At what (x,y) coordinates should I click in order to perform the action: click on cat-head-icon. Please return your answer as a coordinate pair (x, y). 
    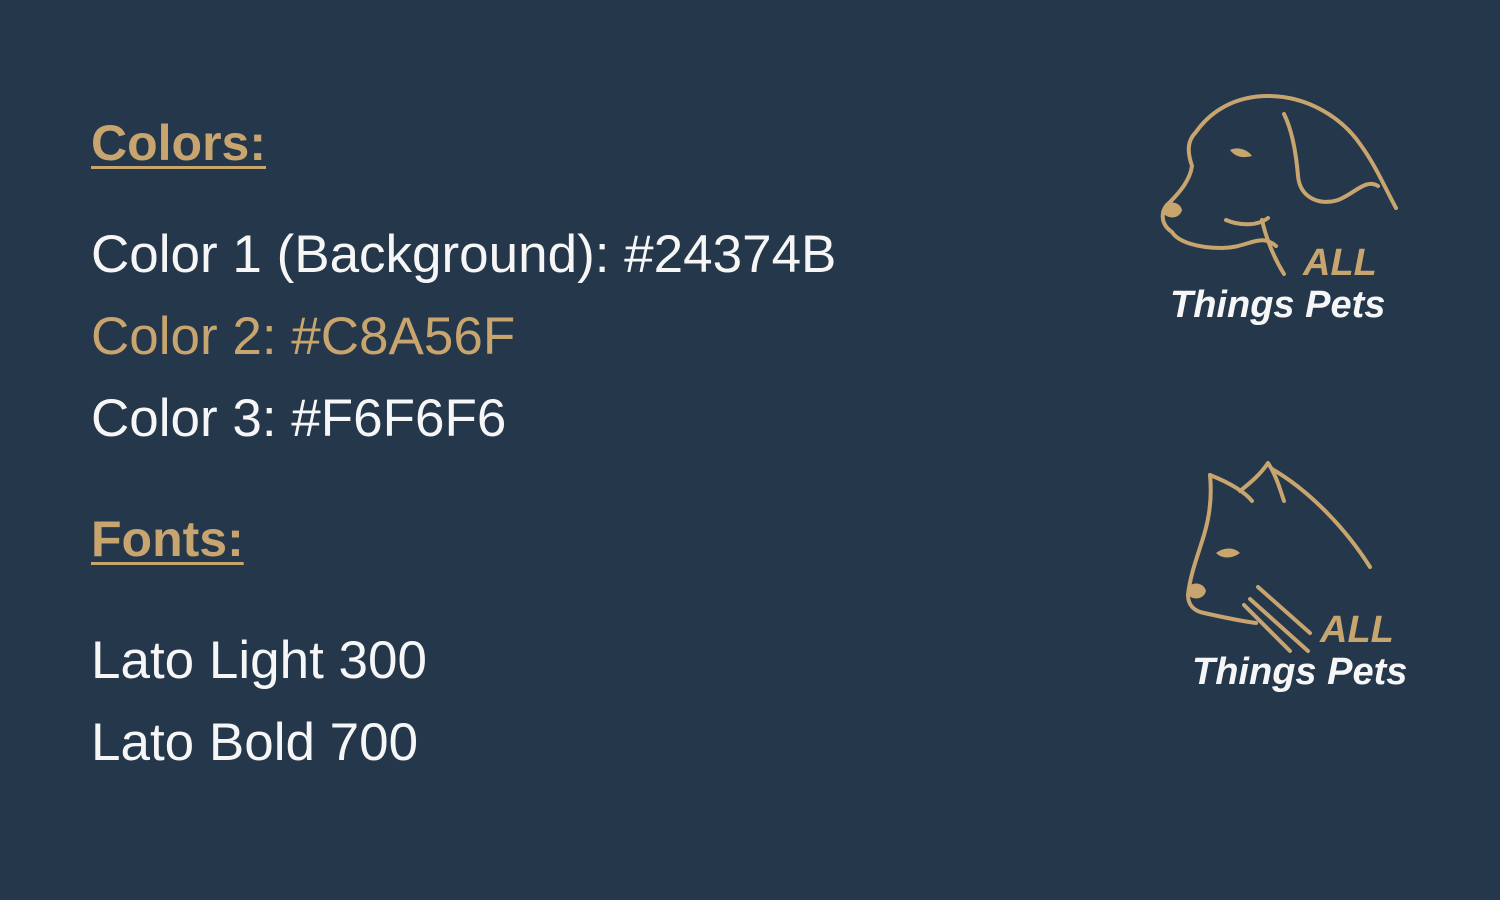
    Looking at the image, I should click on (1279, 557).